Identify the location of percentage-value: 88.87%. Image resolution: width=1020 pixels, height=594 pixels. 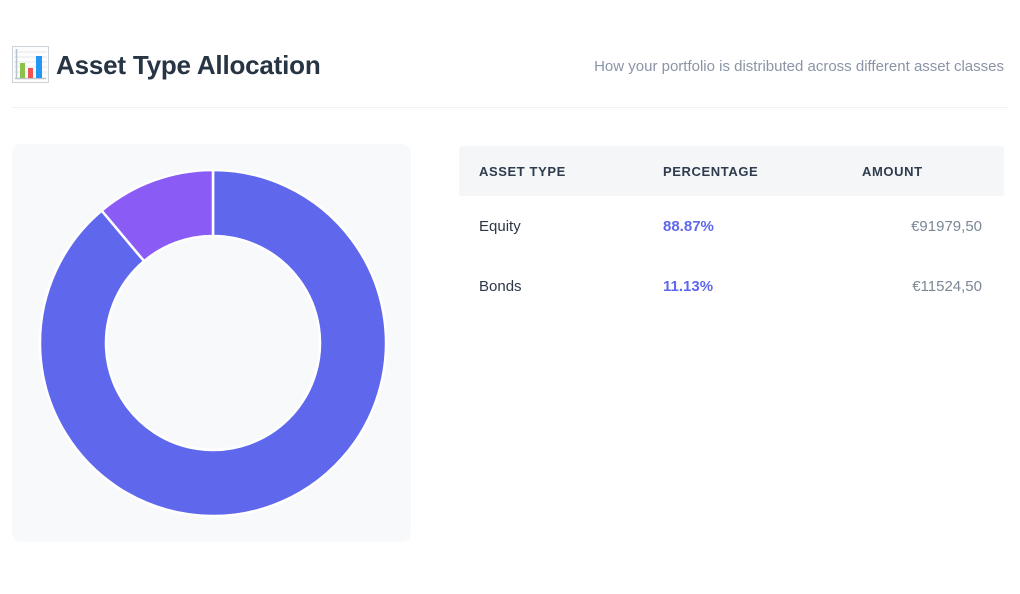
(688, 226).